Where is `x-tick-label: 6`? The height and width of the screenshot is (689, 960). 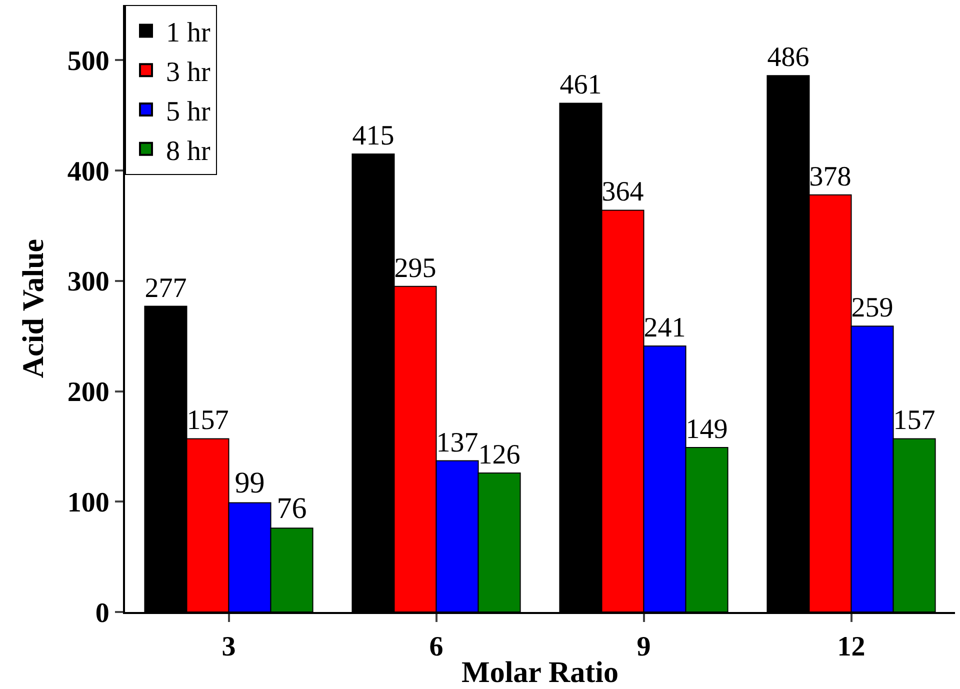
x-tick-label: 6 is located at coordinates (436, 647).